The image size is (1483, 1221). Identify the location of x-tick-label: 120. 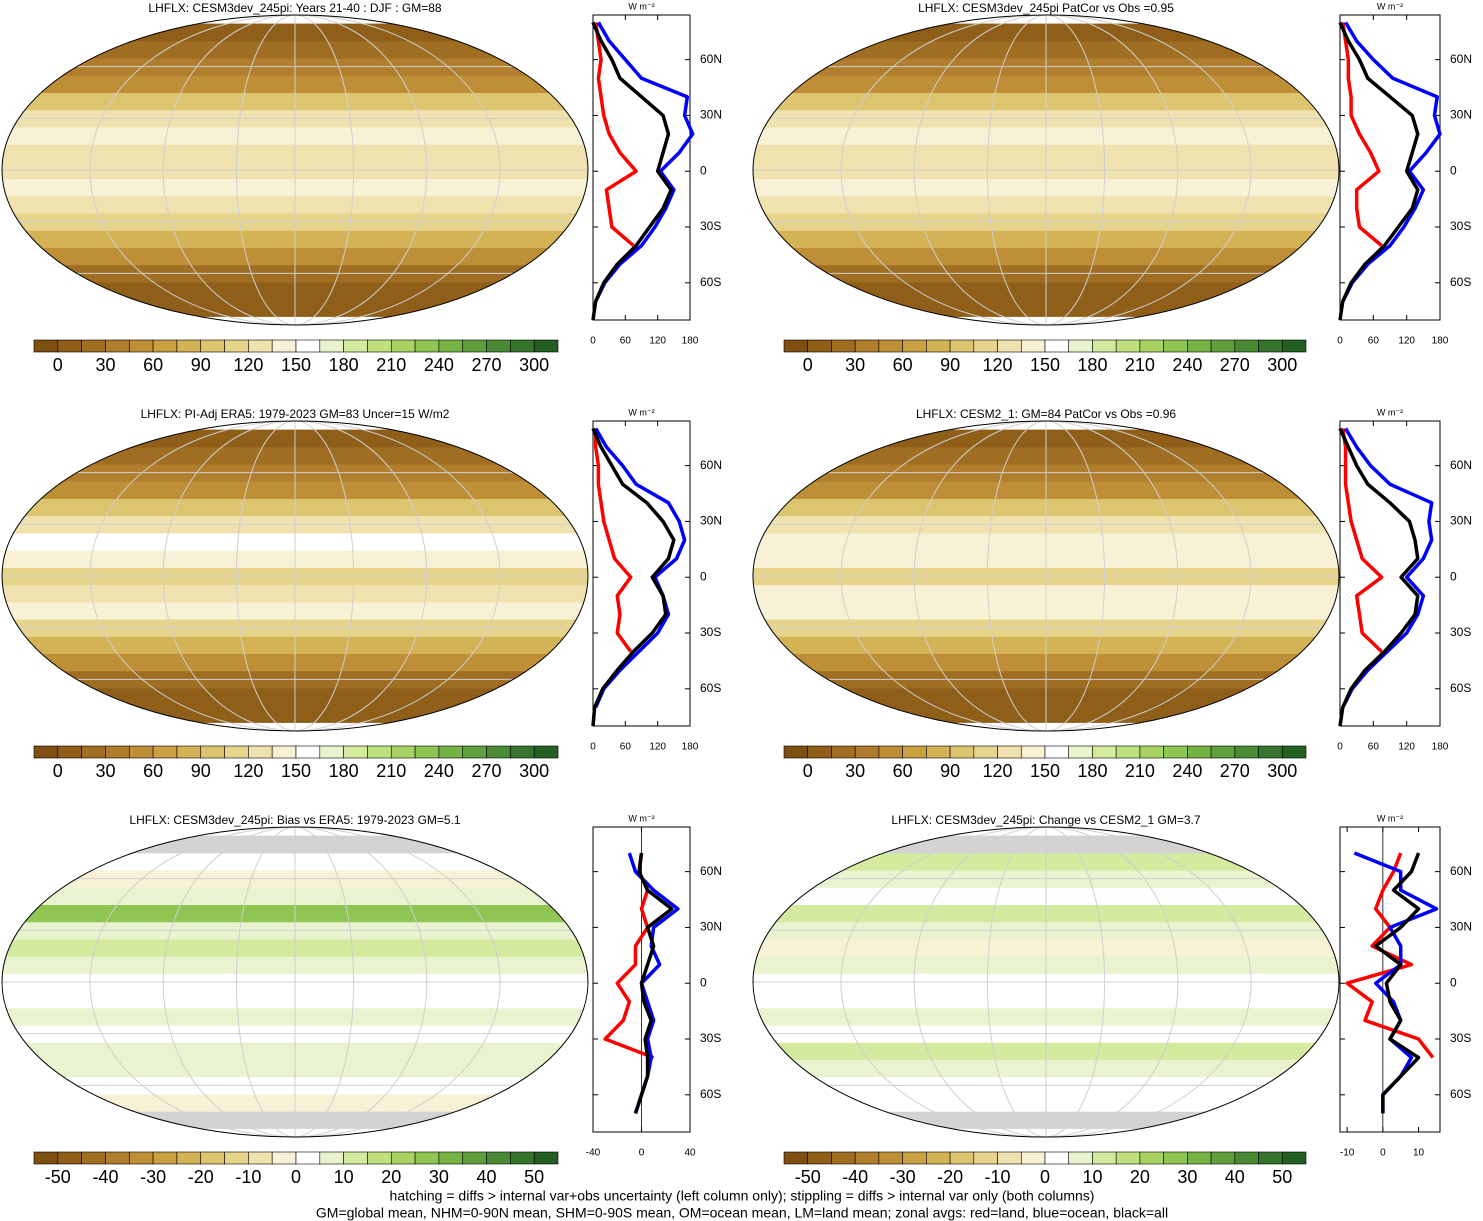
(1406, 747).